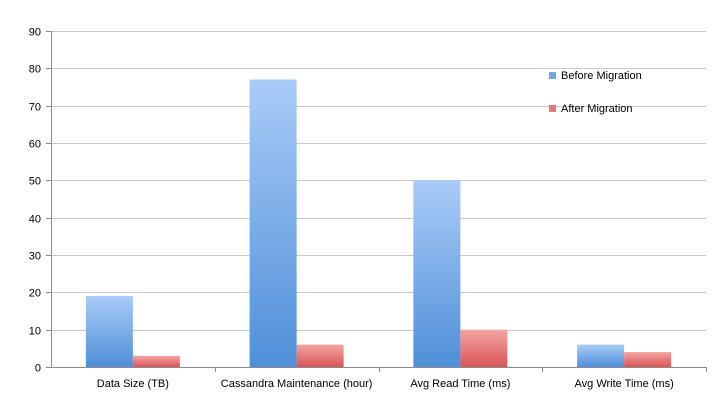  I want to click on y-tick-label: 40, so click(35, 220).